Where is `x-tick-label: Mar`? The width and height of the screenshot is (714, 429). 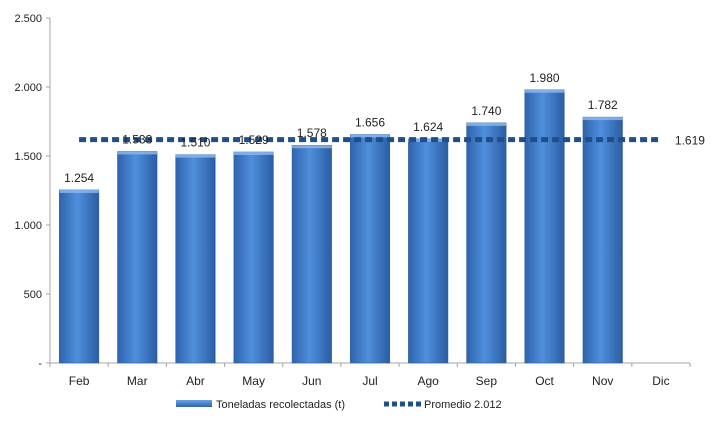
x-tick-label: Mar is located at coordinates (137, 381).